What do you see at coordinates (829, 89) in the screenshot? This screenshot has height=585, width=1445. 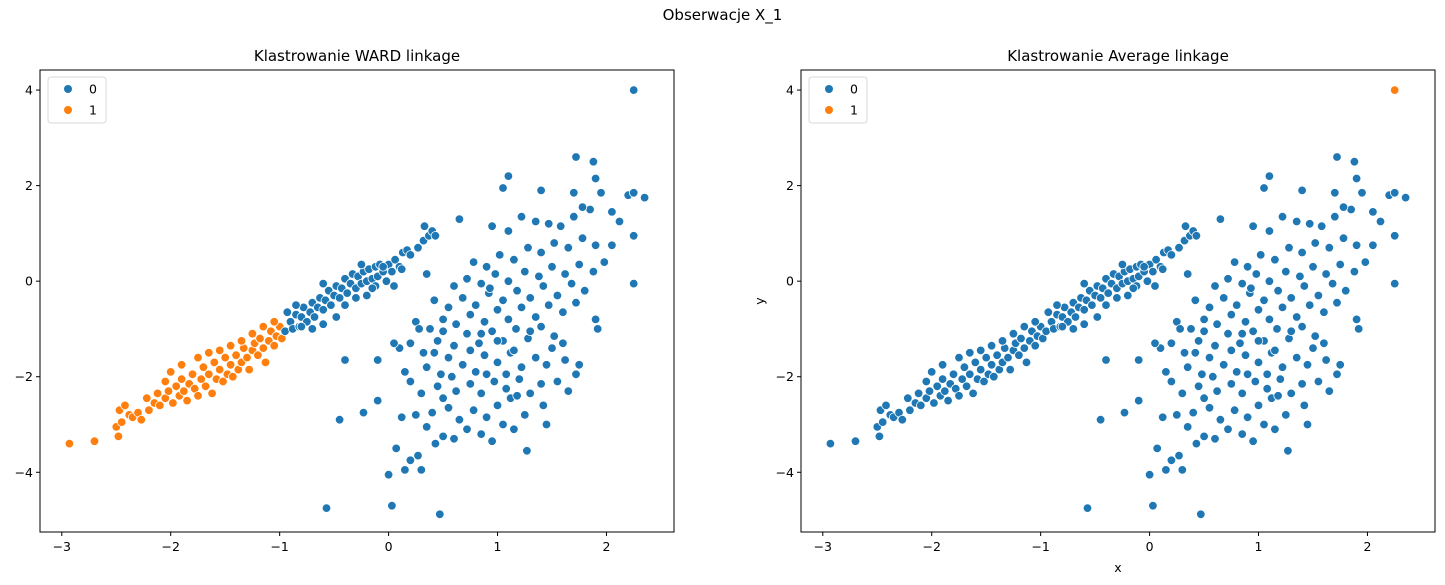 I see `legend-marker-icon` at bounding box center [829, 89].